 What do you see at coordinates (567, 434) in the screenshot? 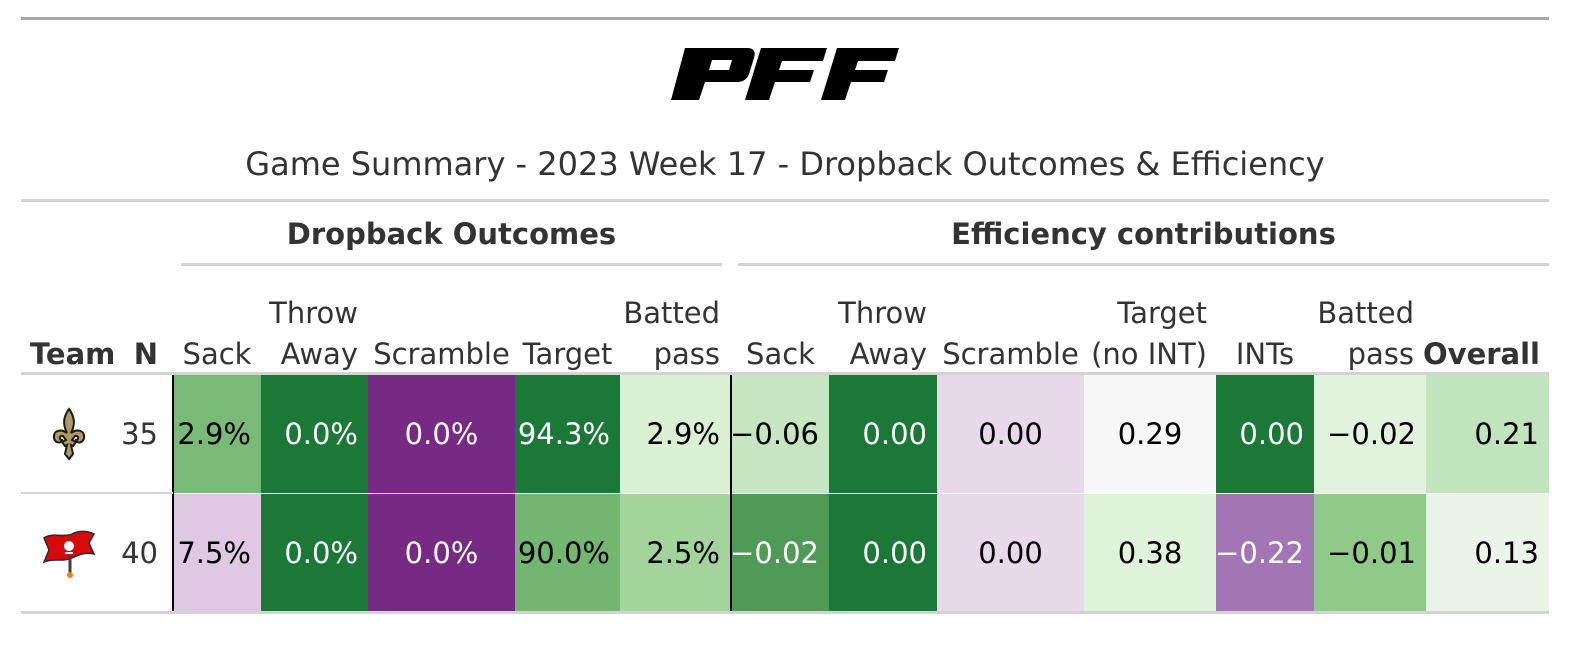
I see `outcome-target-cell: 94.3%` at bounding box center [567, 434].